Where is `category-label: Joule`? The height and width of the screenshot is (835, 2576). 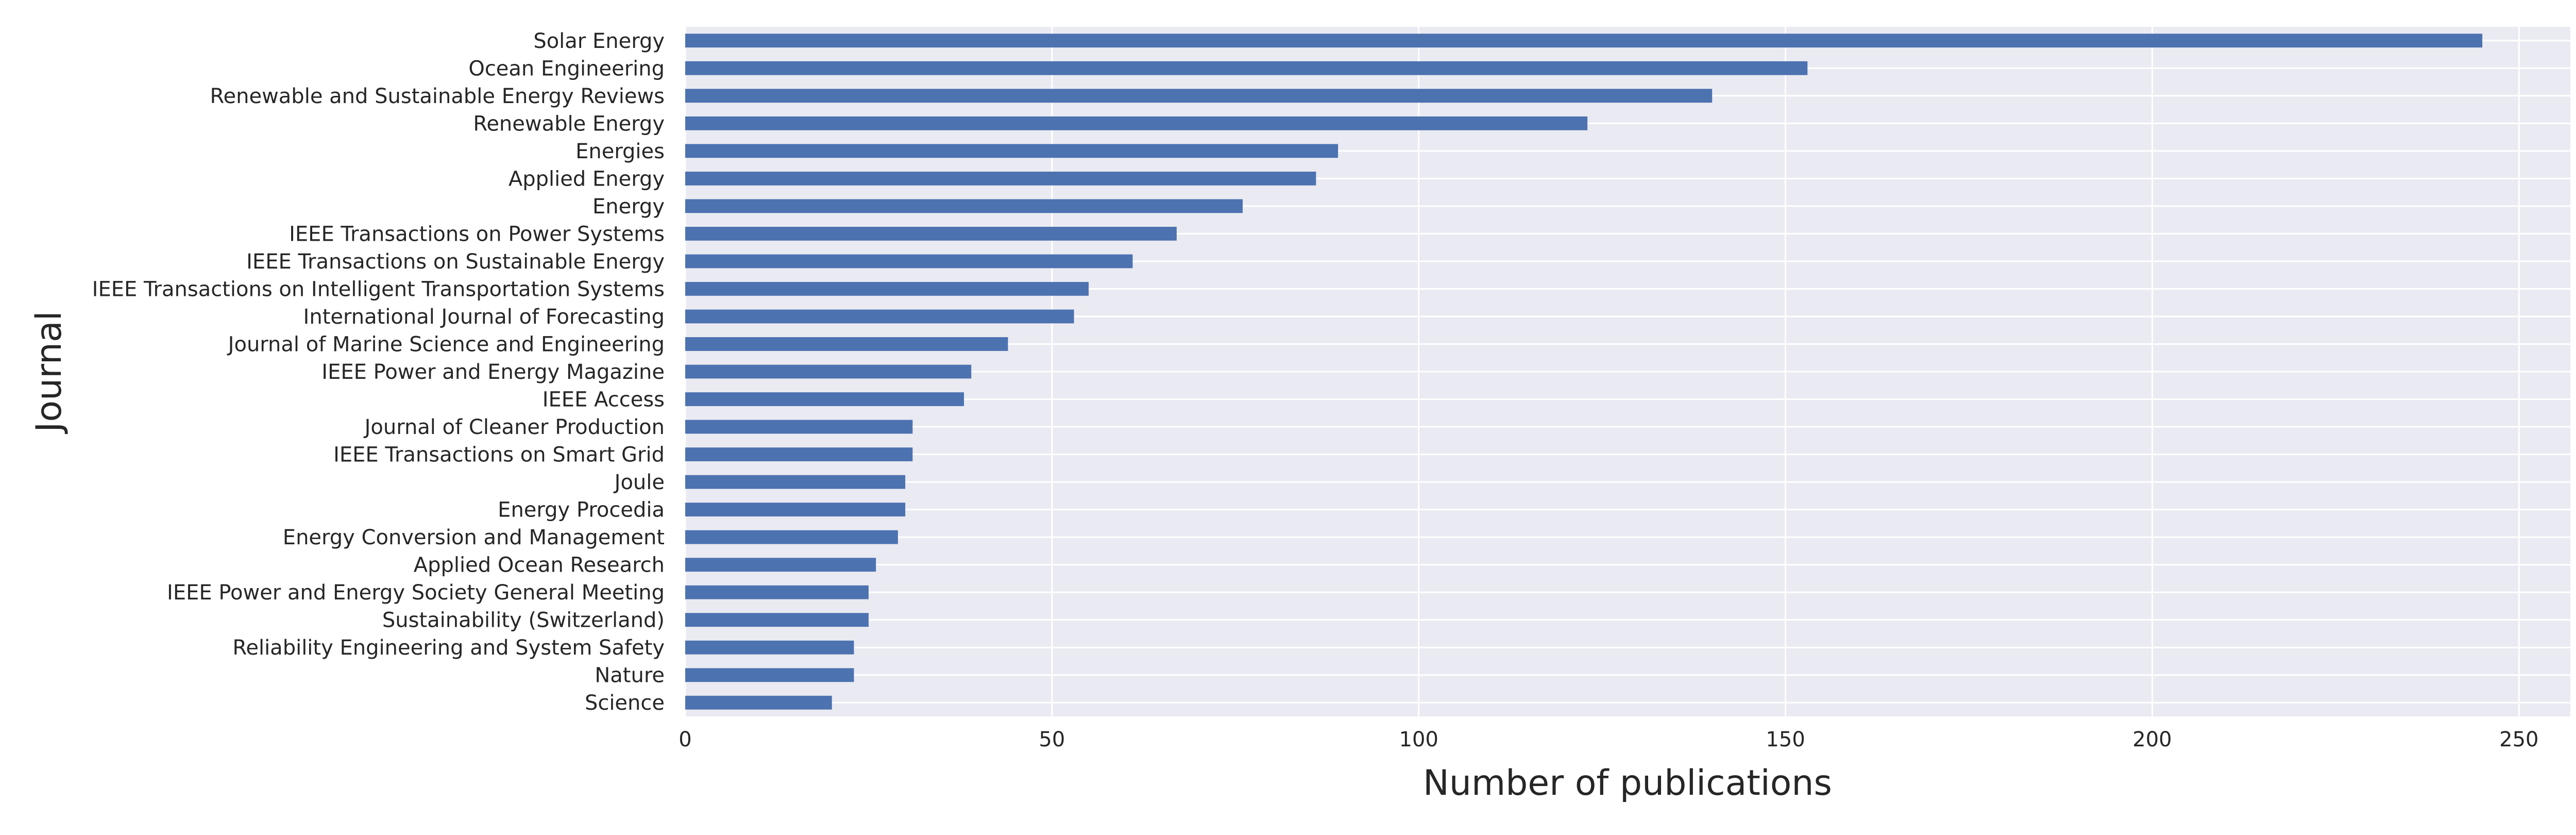
category-label: Joule is located at coordinates (639, 482).